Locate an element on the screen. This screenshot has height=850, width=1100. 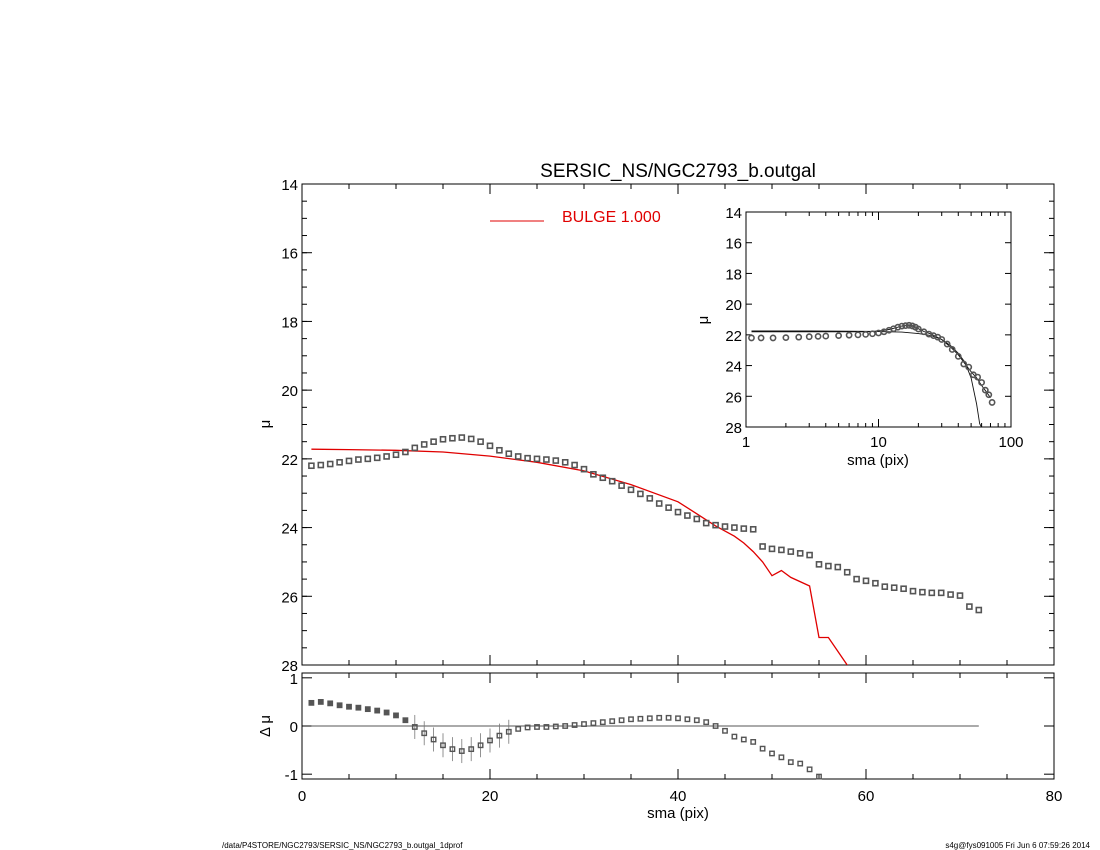
inset-y-tick-label: 24 is located at coordinates (733, 367).